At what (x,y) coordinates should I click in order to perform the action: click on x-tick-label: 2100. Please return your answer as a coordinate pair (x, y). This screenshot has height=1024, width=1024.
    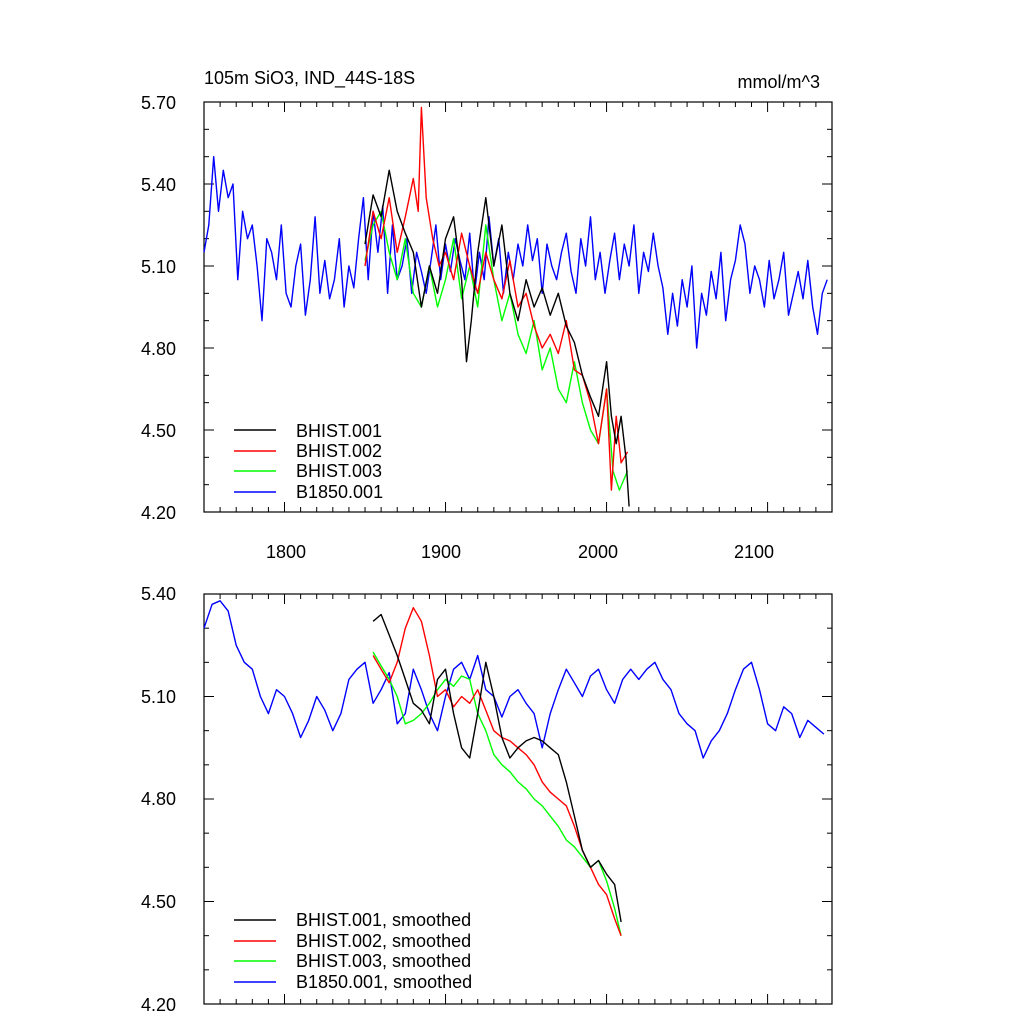
    Looking at the image, I should click on (754, 552).